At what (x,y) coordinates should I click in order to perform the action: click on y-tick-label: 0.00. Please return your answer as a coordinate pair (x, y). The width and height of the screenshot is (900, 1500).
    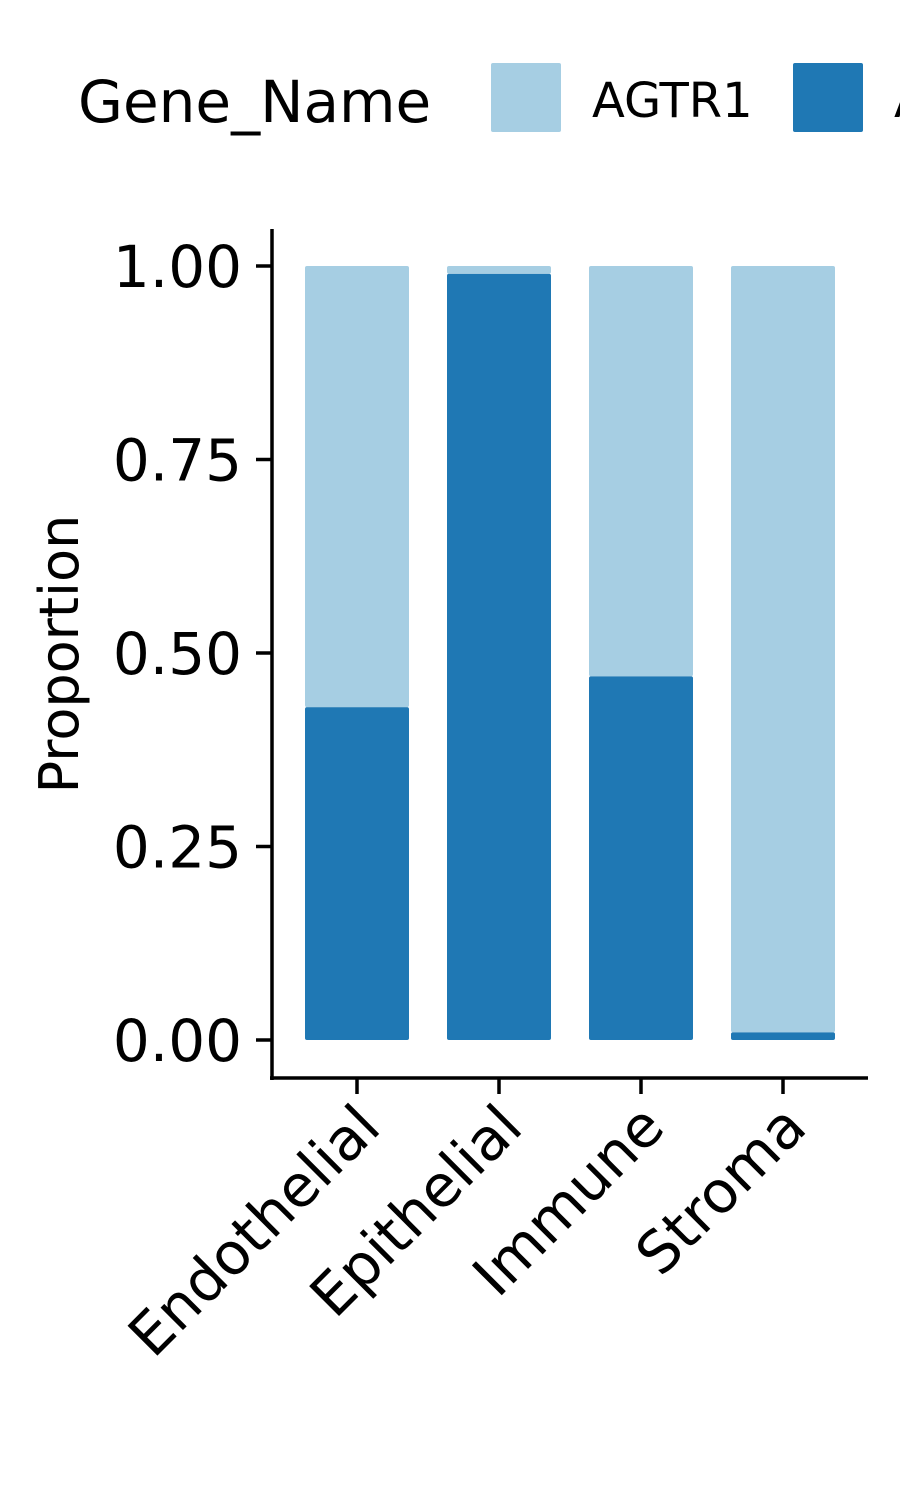
    Looking at the image, I should click on (177, 1041).